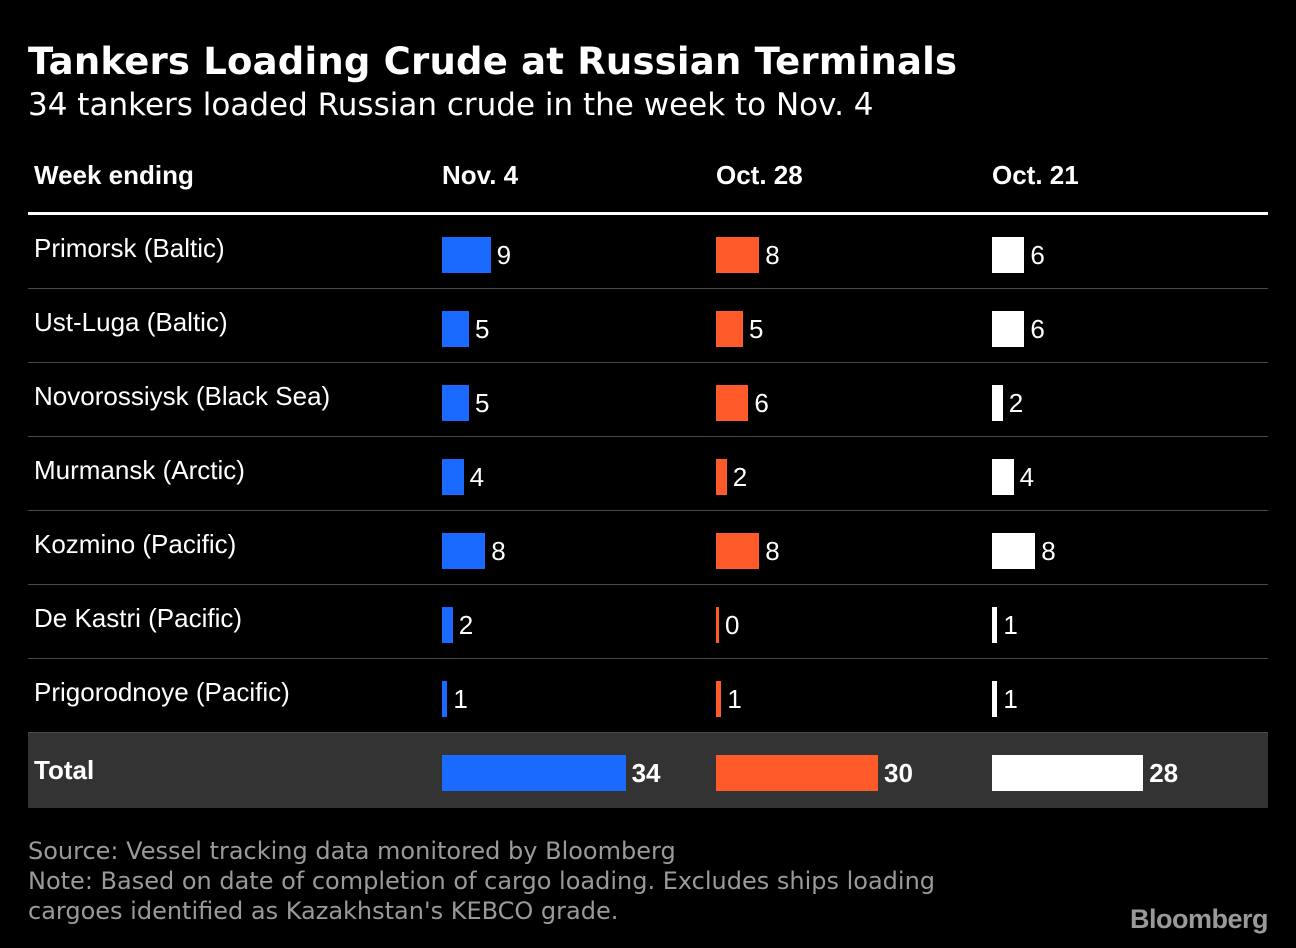  What do you see at coordinates (138, 618) in the screenshot?
I see `row-label: De Kastri (Pacific)` at bounding box center [138, 618].